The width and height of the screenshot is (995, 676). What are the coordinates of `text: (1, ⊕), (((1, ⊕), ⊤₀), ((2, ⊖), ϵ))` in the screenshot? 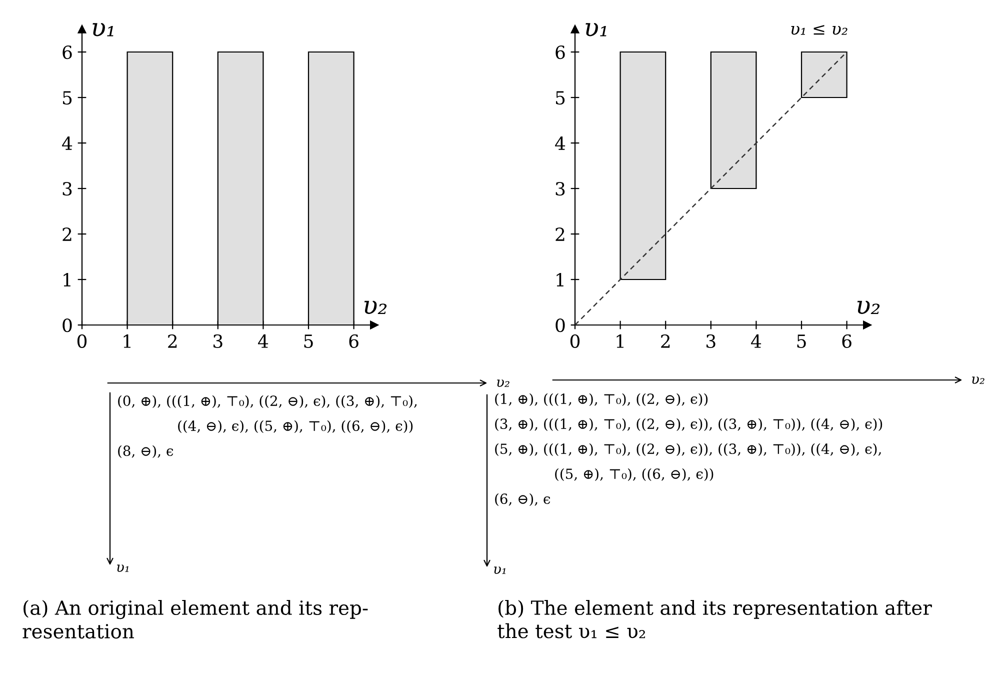 It's located at (601, 399).